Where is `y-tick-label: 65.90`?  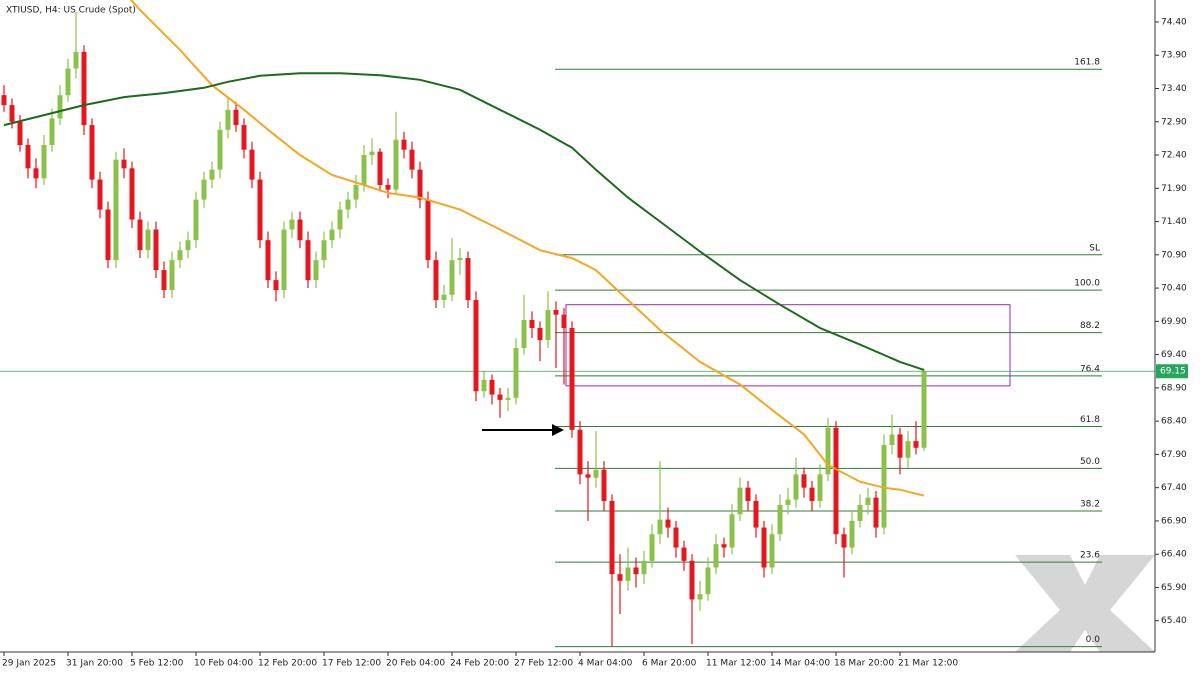
y-tick-label: 65.90 is located at coordinates (1174, 588).